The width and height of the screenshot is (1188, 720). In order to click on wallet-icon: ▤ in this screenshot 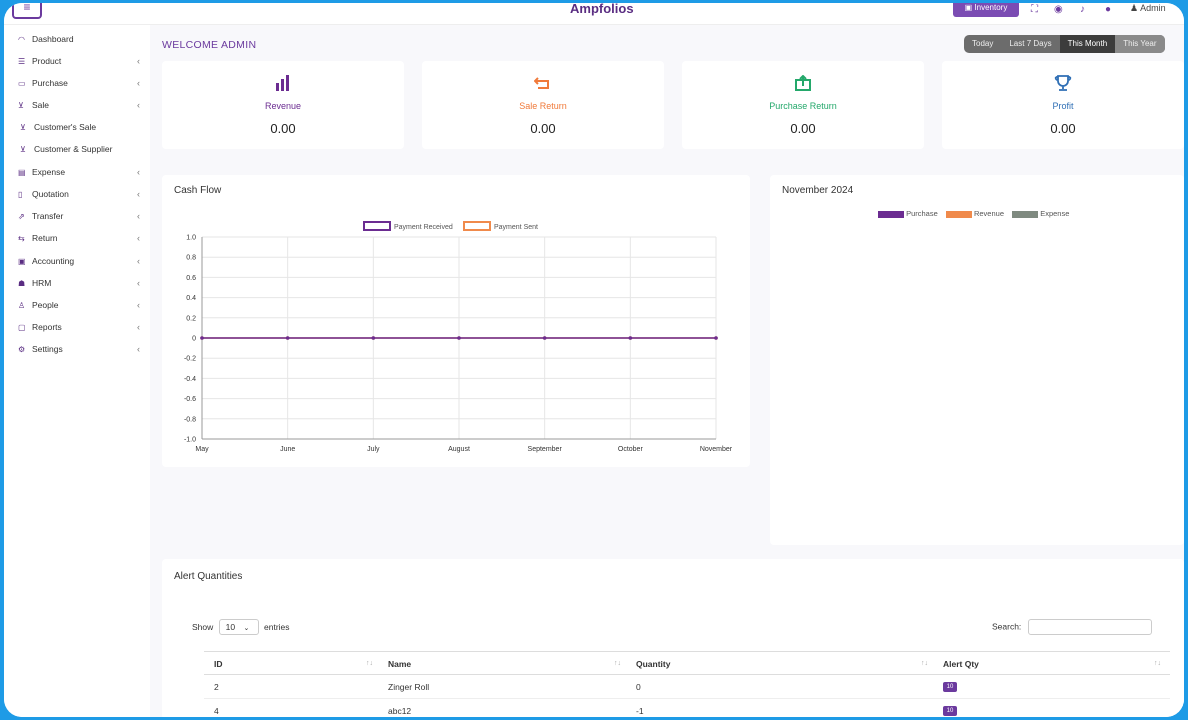, I will do `click(22, 172)`.